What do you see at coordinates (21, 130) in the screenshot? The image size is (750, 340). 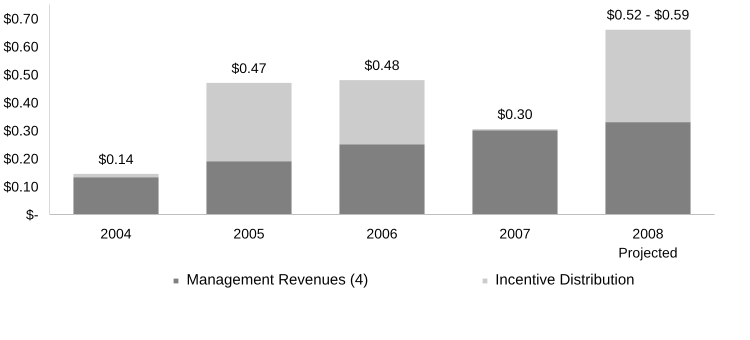 I see `y-tick-label: $0.30` at bounding box center [21, 130].